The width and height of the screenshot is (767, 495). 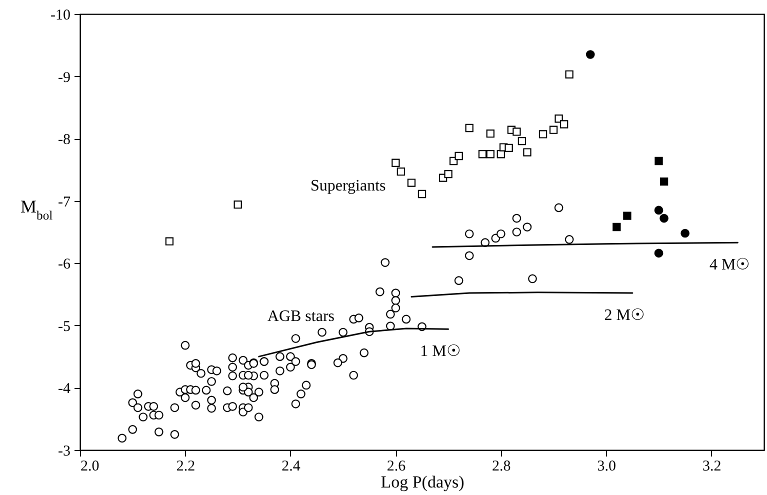 I want to click on y-tick-label: -3, so click(x=64, y=452).